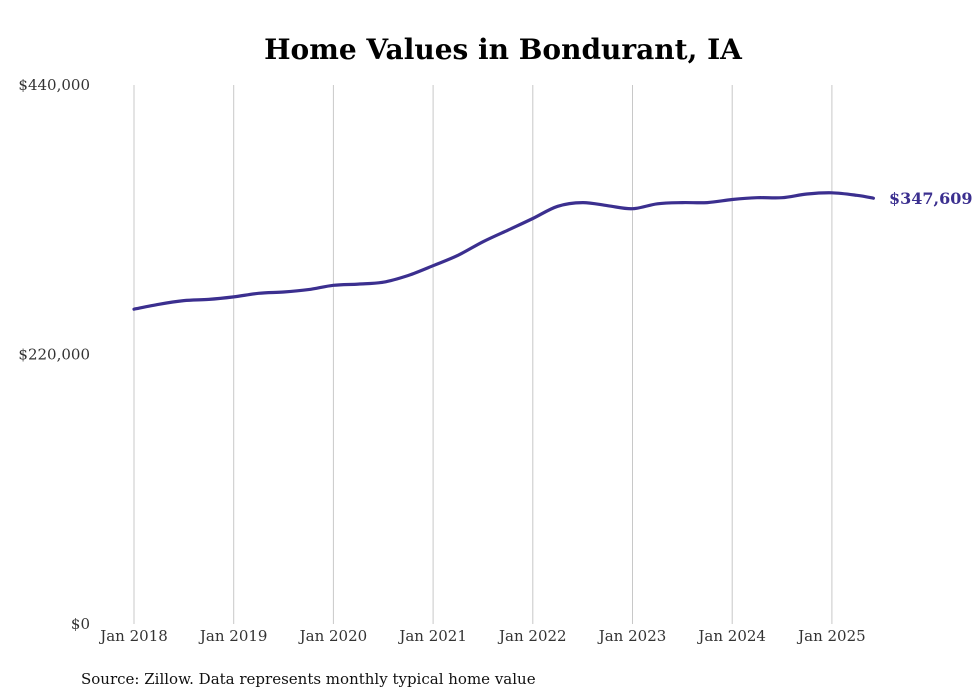  I want to click on series-layer, so click(503, 251).